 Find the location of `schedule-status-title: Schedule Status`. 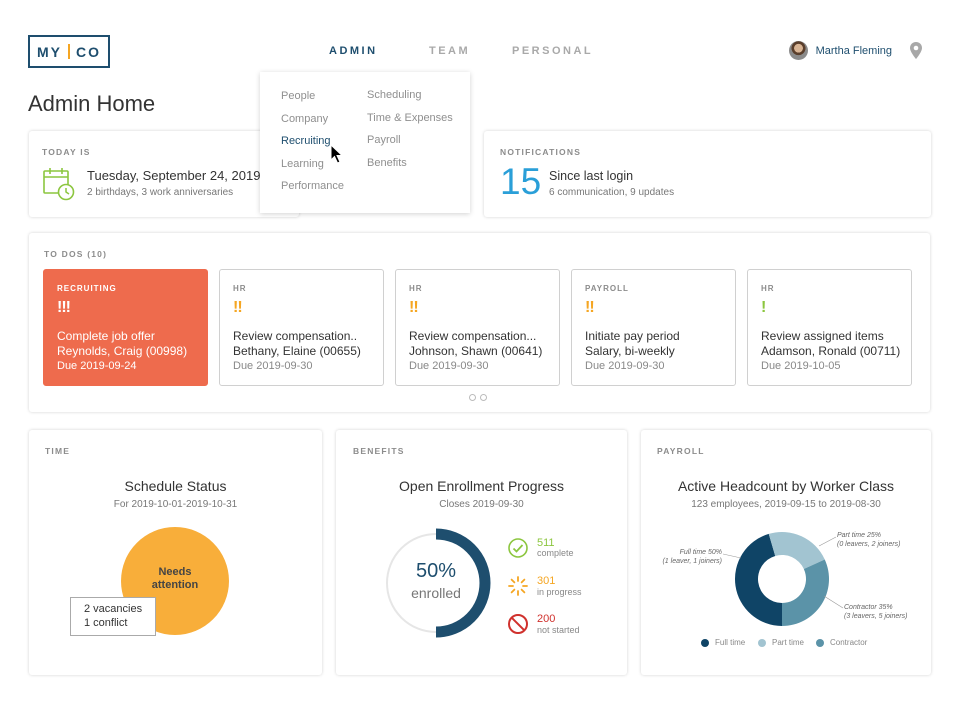

schedule-status-title: Schedule Status is located at coordinates (175, 486).